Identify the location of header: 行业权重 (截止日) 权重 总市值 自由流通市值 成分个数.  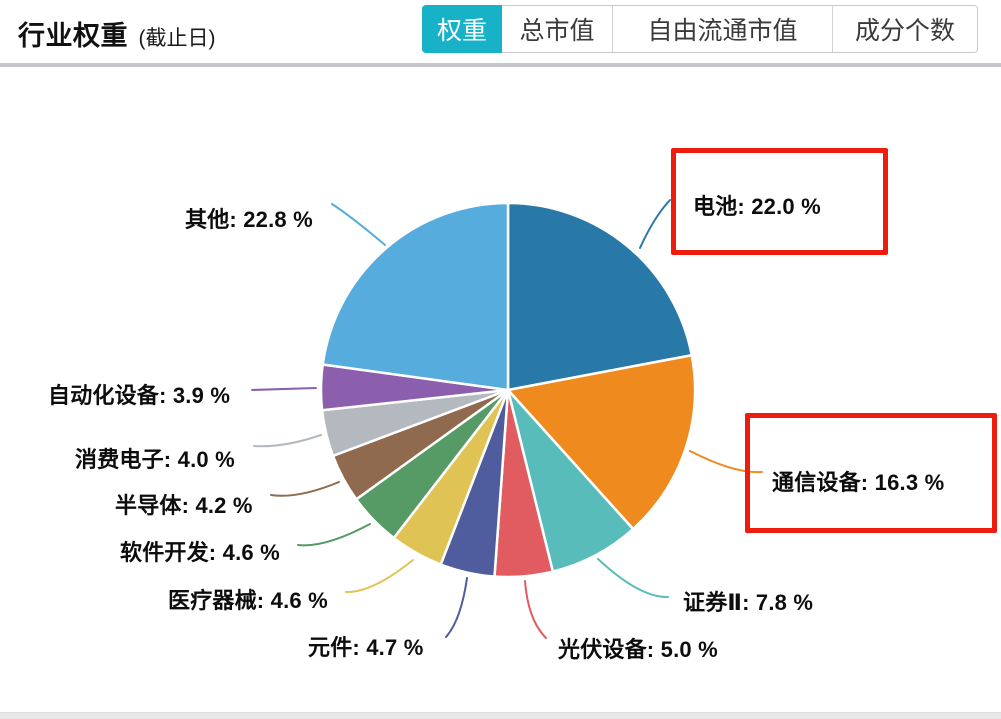
(500, 31).